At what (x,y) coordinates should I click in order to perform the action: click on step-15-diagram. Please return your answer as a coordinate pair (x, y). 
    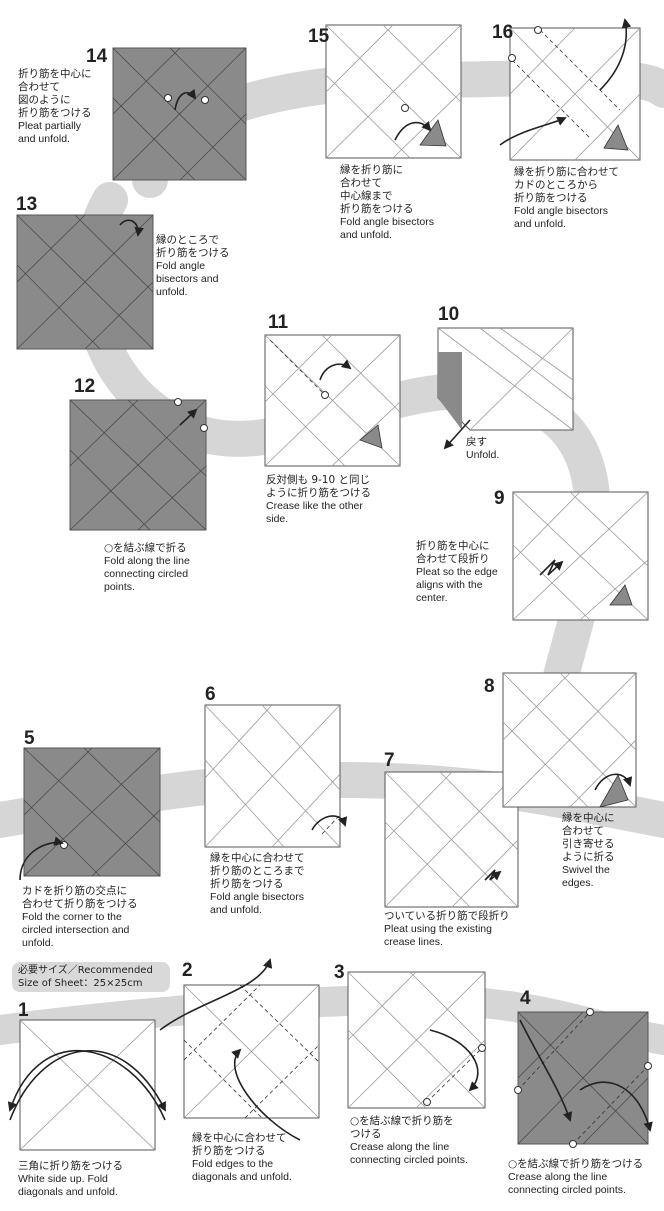
    Looking at the image, I should click on (393, 91).